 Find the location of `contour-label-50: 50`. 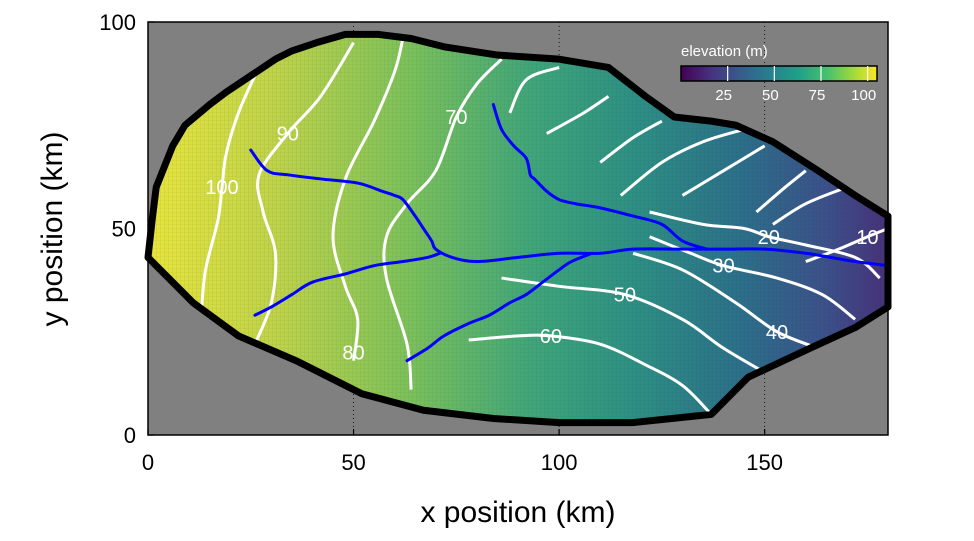

contour-label-50: 50 is located at coordinates (625, 296).